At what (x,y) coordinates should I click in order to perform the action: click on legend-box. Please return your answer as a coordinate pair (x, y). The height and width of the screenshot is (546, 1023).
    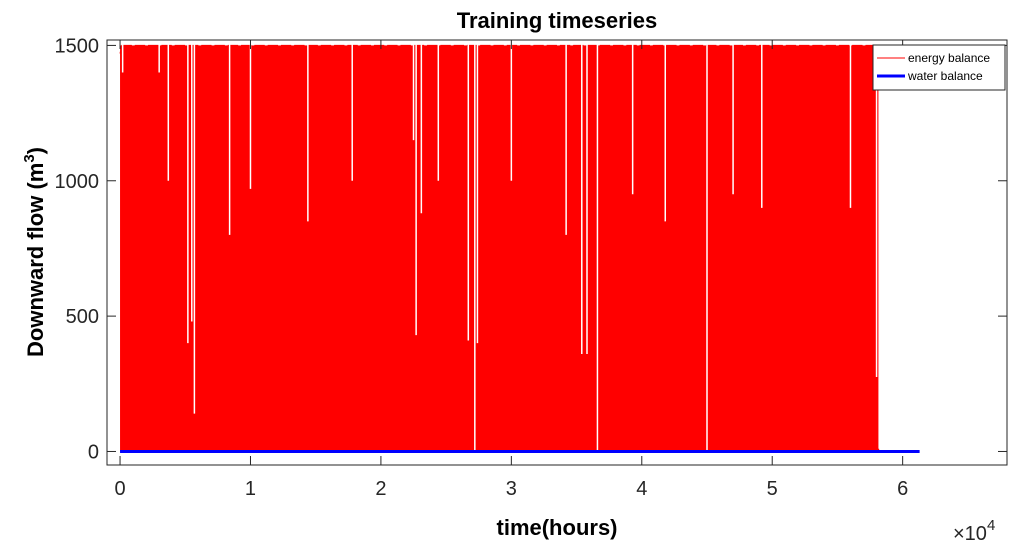
    Looking at the image, I should click on (939, 67).